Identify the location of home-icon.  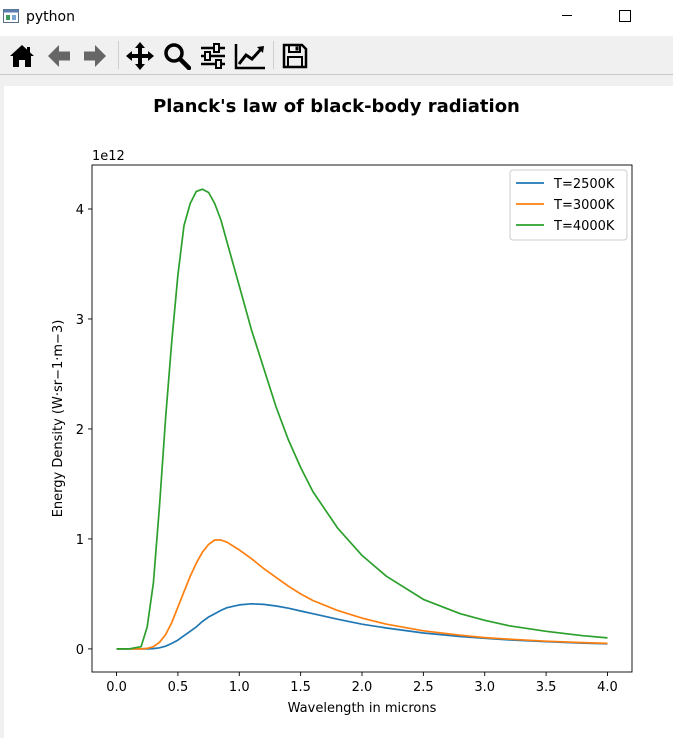
(22, 56).